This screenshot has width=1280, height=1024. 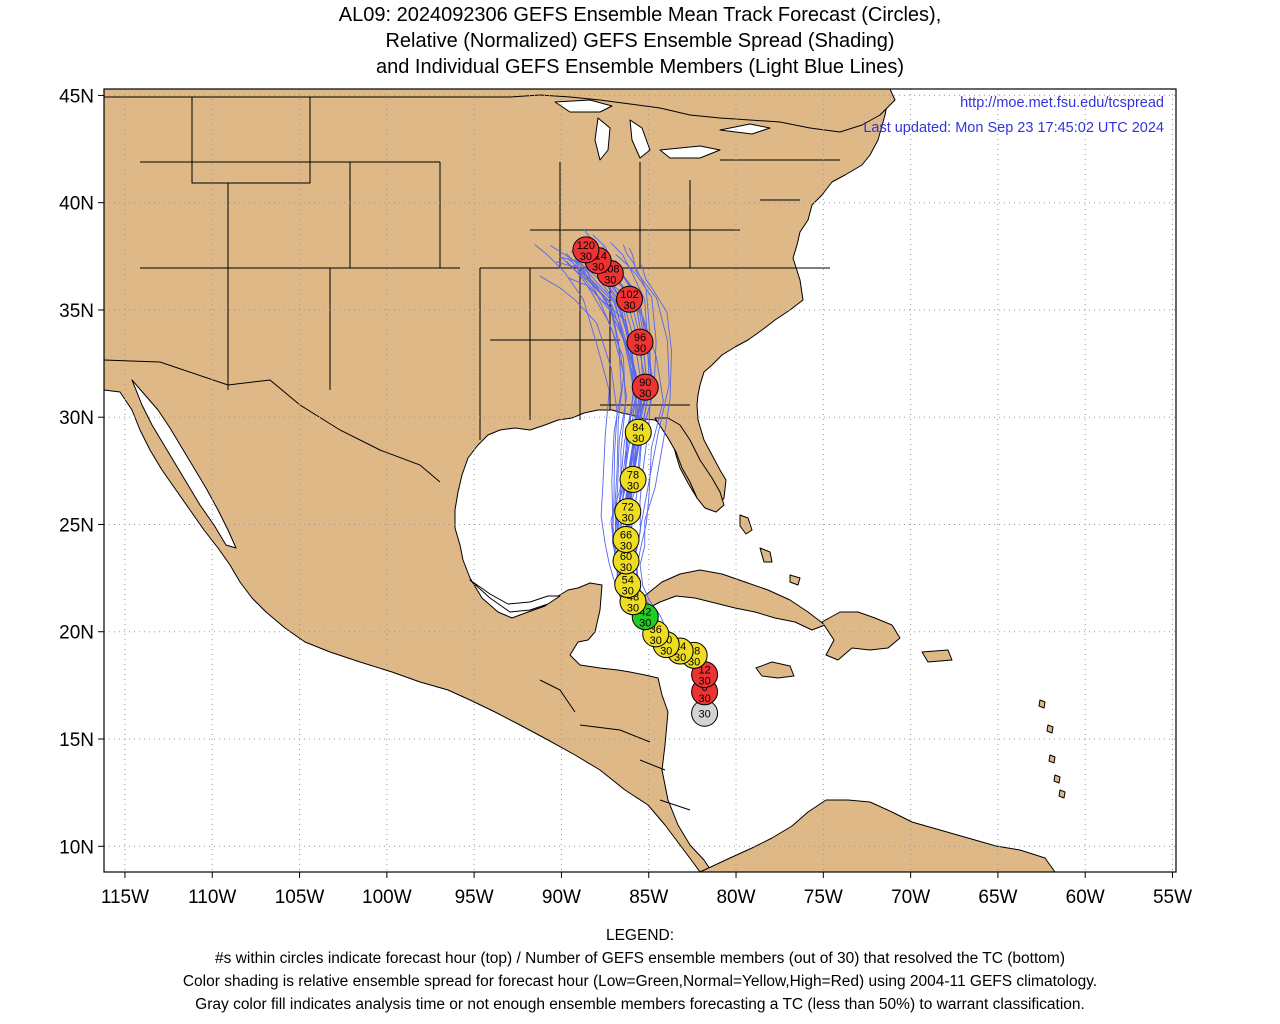 What do you see at coordinates (387, 897) in the screenshot?
I see `lon-tick-label: 100W` at bounding box center [387, 897].